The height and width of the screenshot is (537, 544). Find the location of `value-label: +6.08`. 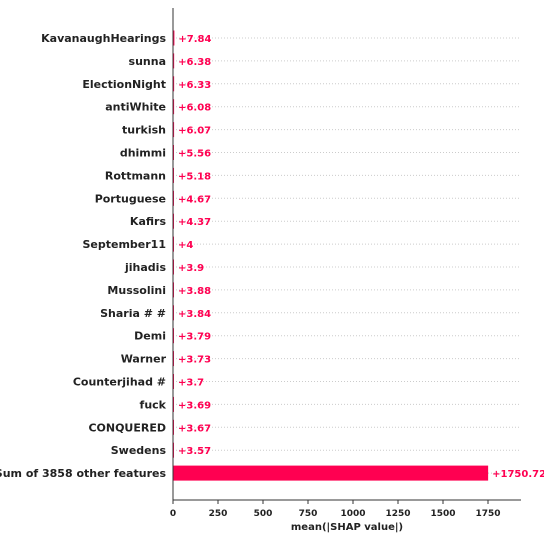

value-label: +6.08 is located at coordinates (194, 108).